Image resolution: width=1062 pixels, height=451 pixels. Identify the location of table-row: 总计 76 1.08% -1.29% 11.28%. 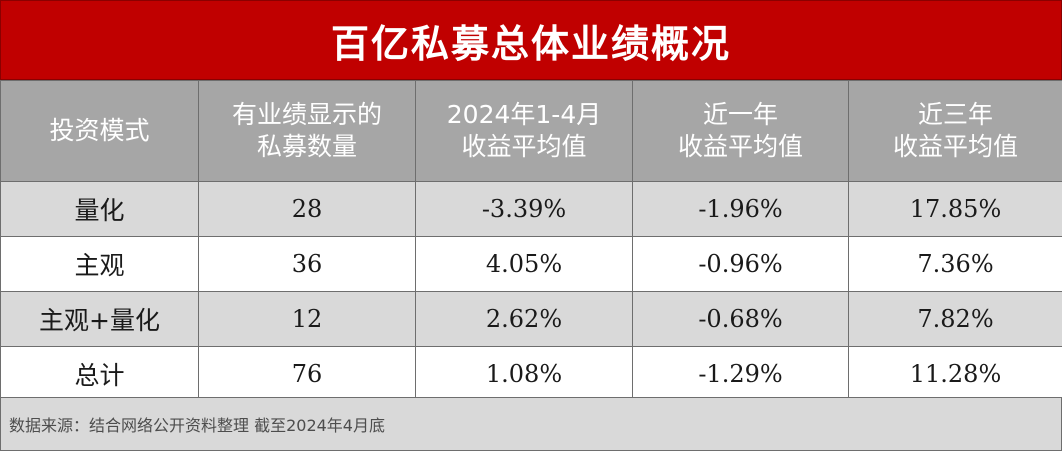
(531, 374).